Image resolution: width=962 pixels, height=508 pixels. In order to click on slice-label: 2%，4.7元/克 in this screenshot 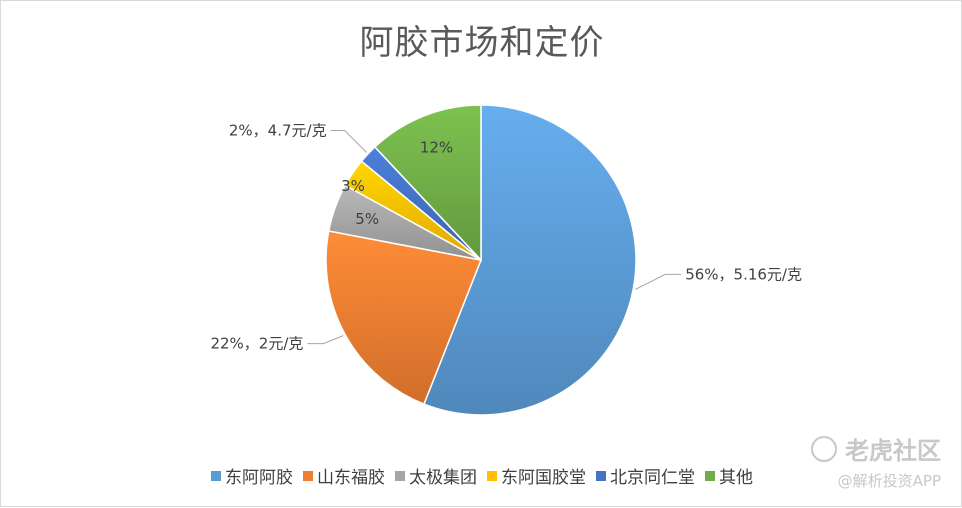, I will do `click(278, 131)`.